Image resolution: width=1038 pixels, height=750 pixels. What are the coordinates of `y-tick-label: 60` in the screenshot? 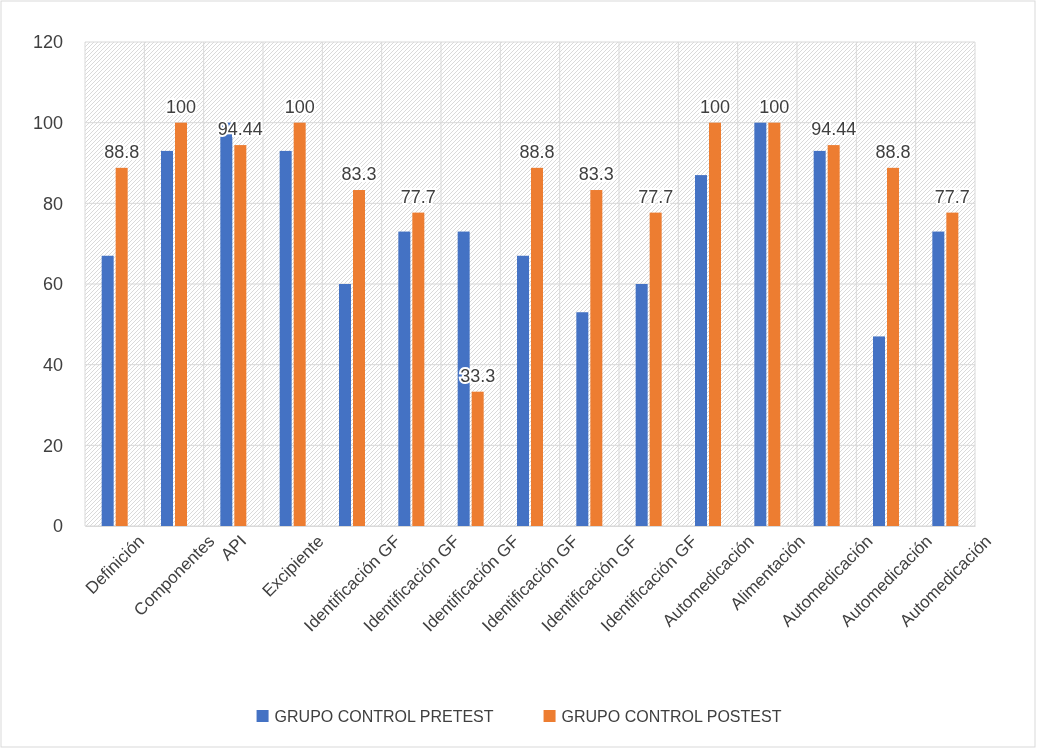 It's located at (52, 284).